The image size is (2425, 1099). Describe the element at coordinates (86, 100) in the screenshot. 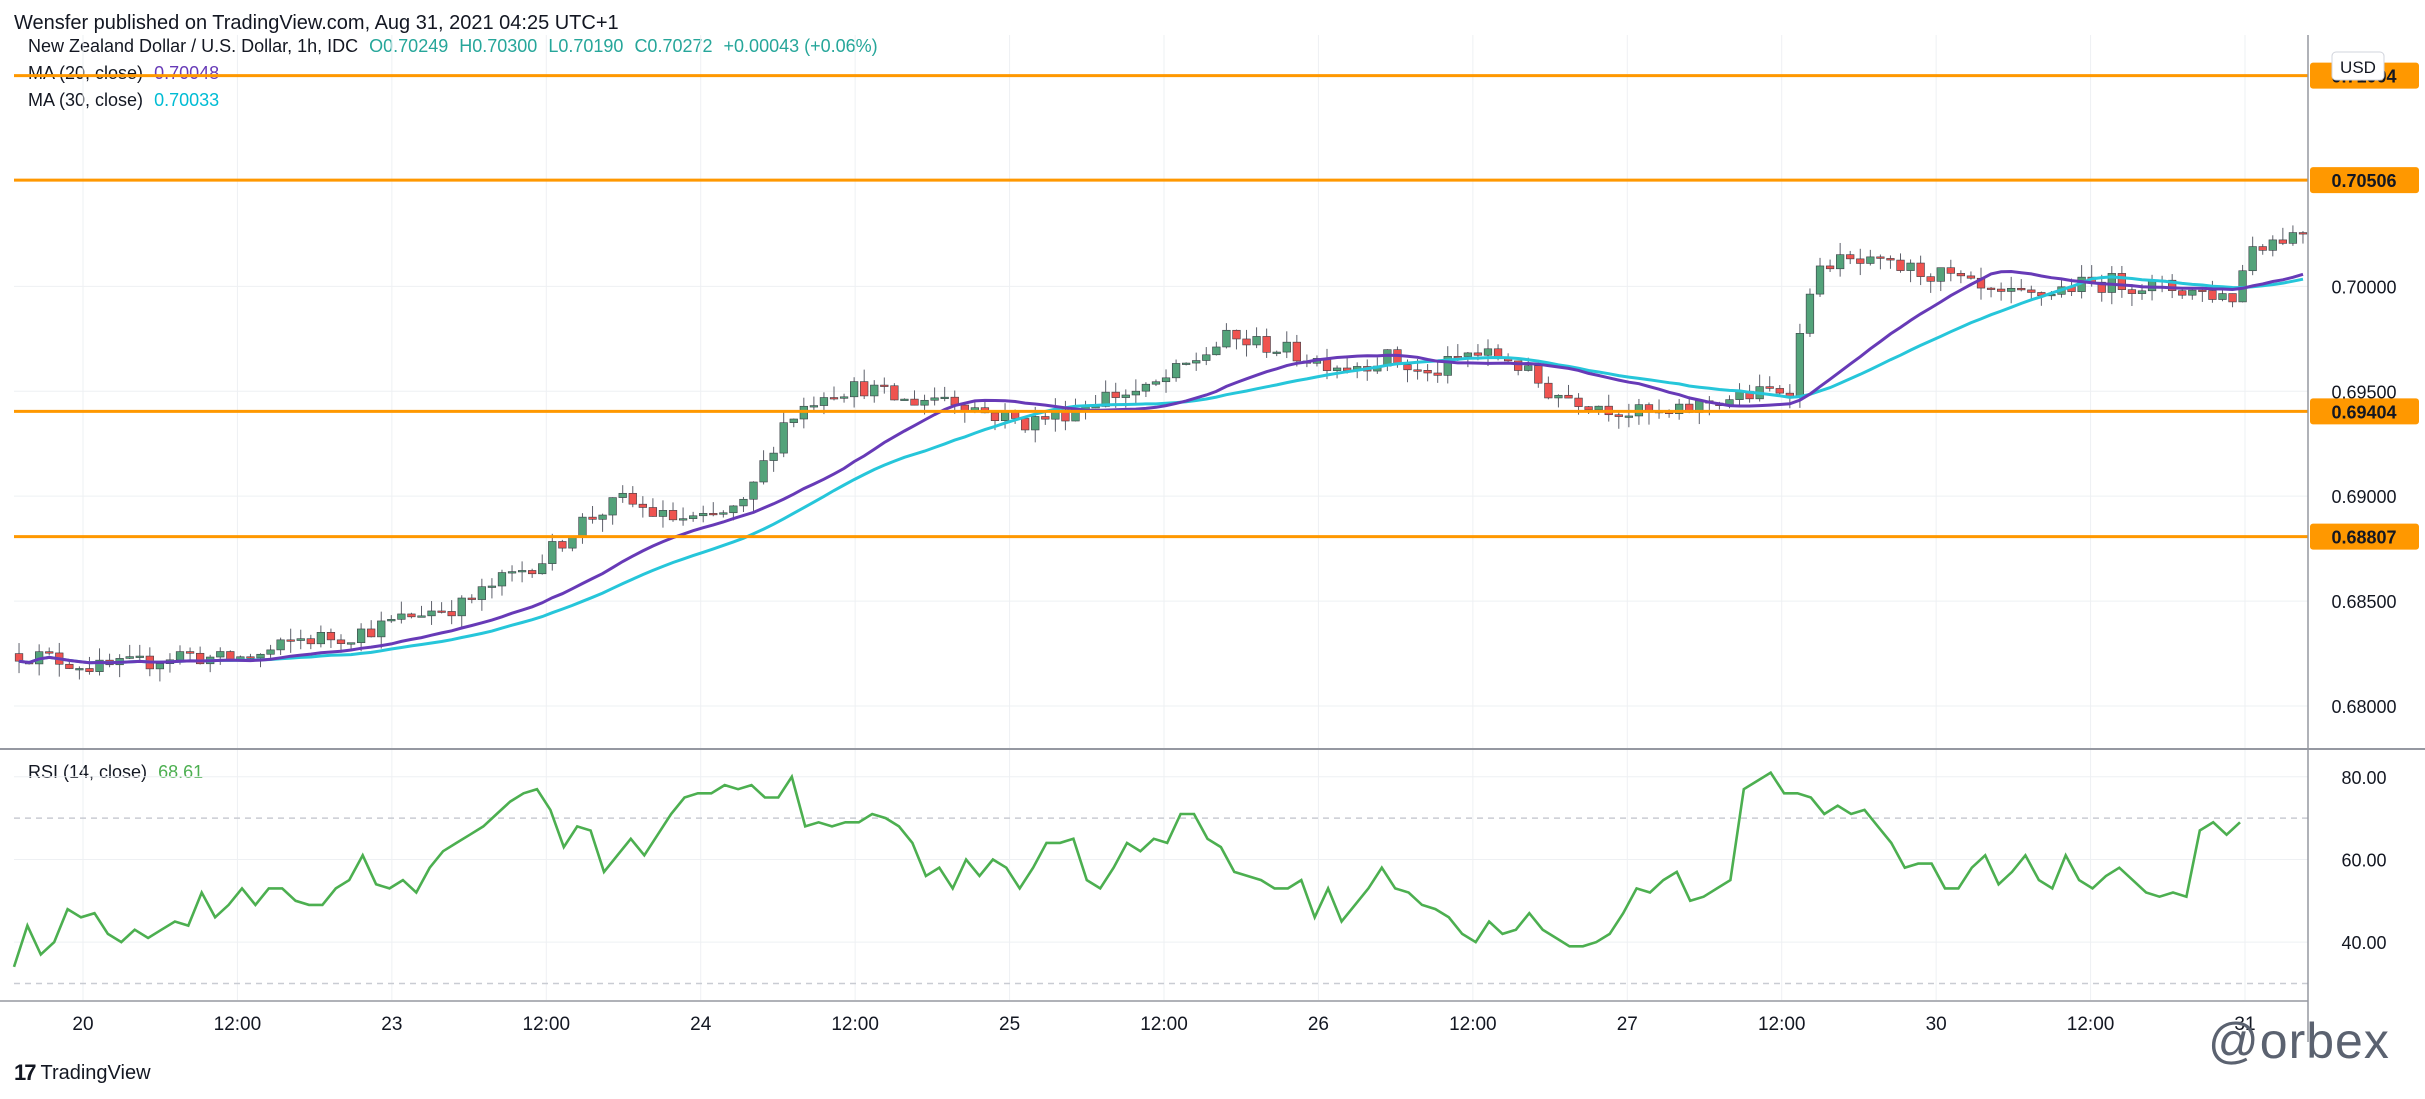

I see `ma30-name: MA (30, close)` at that location.